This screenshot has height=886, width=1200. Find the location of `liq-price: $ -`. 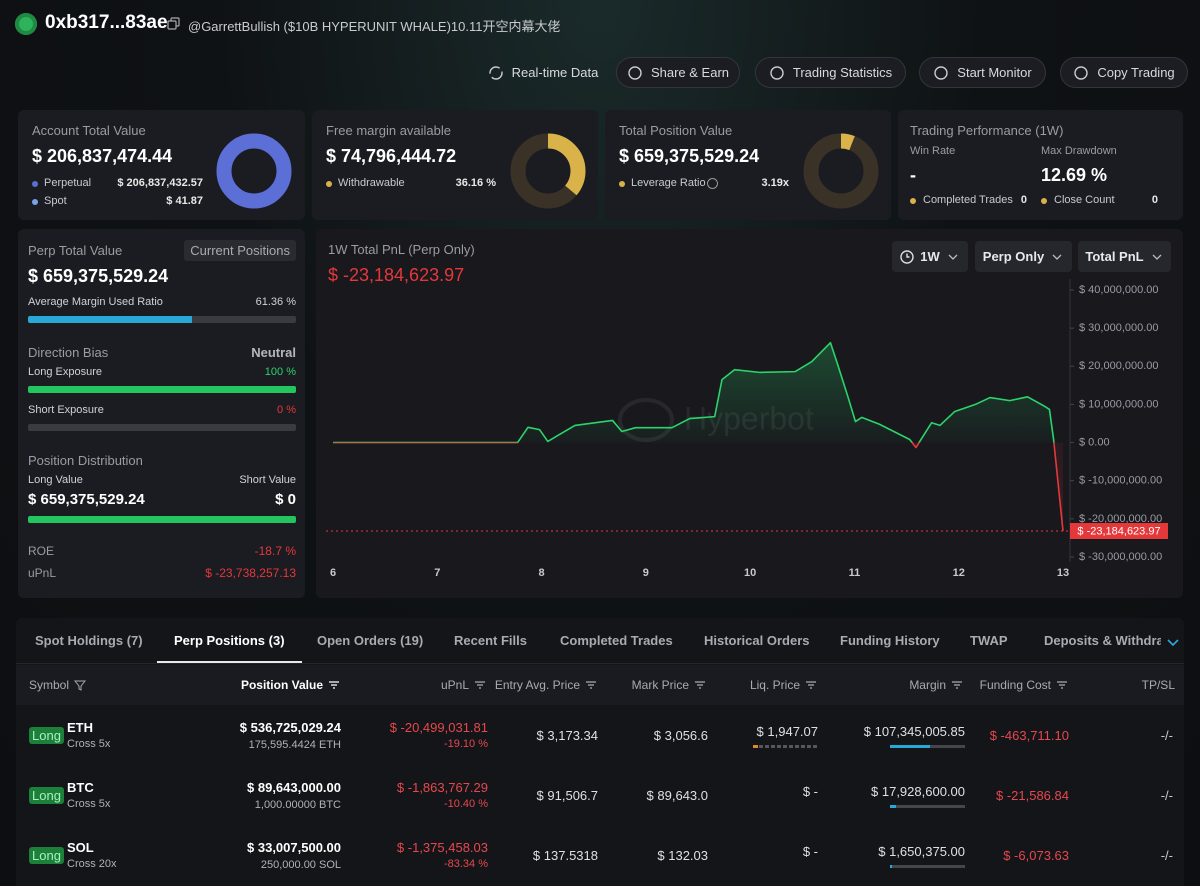

liq-price: $ - is located at coordinates (810, 851).